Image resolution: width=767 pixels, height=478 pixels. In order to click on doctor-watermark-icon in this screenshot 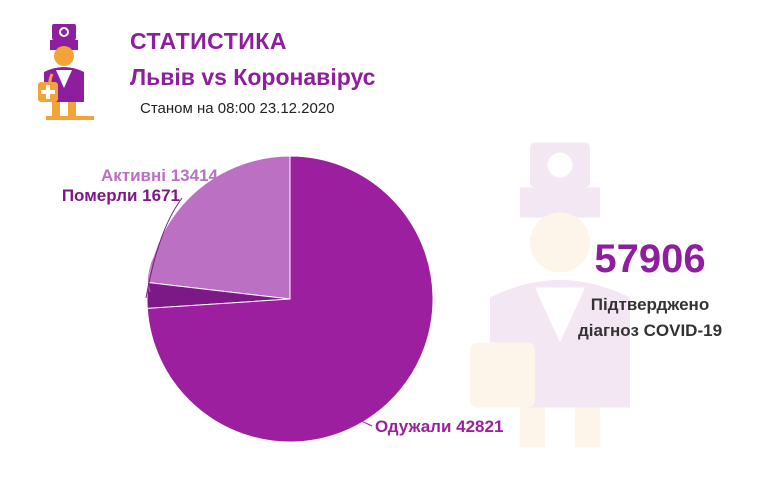, I will do `click(550, 295)`.